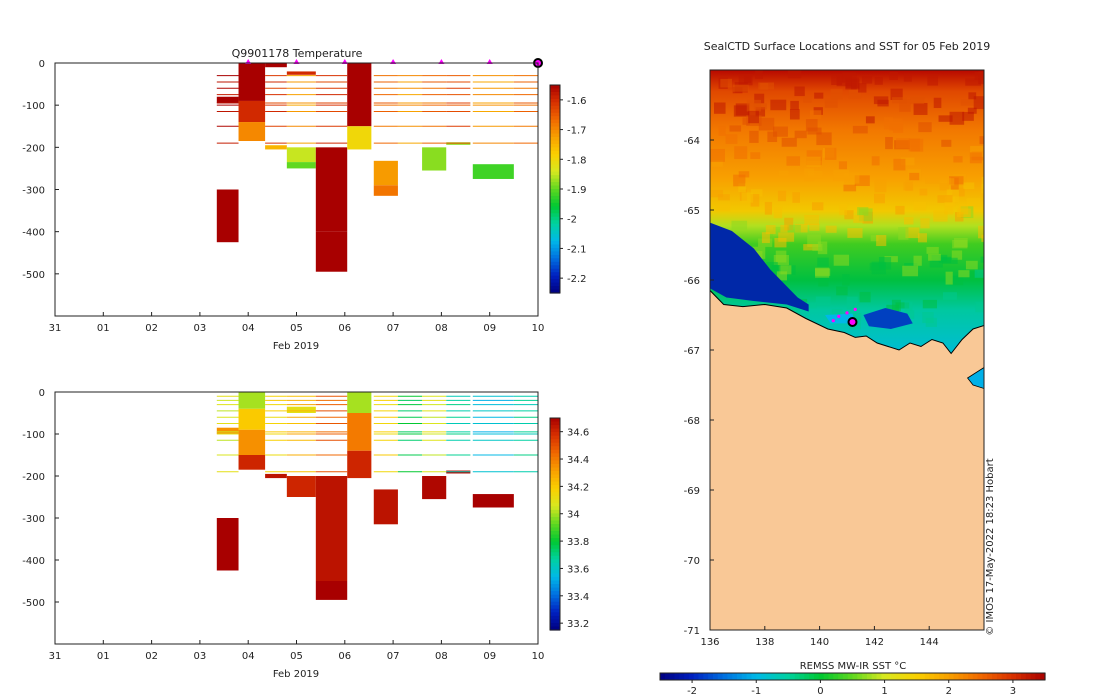 The width and height of the screenshot is (1100, 700). What do you see at coordinates (248, 656) in the screenshot?
I see `xtick-label-04: 04` at bounding box center [248, 656].